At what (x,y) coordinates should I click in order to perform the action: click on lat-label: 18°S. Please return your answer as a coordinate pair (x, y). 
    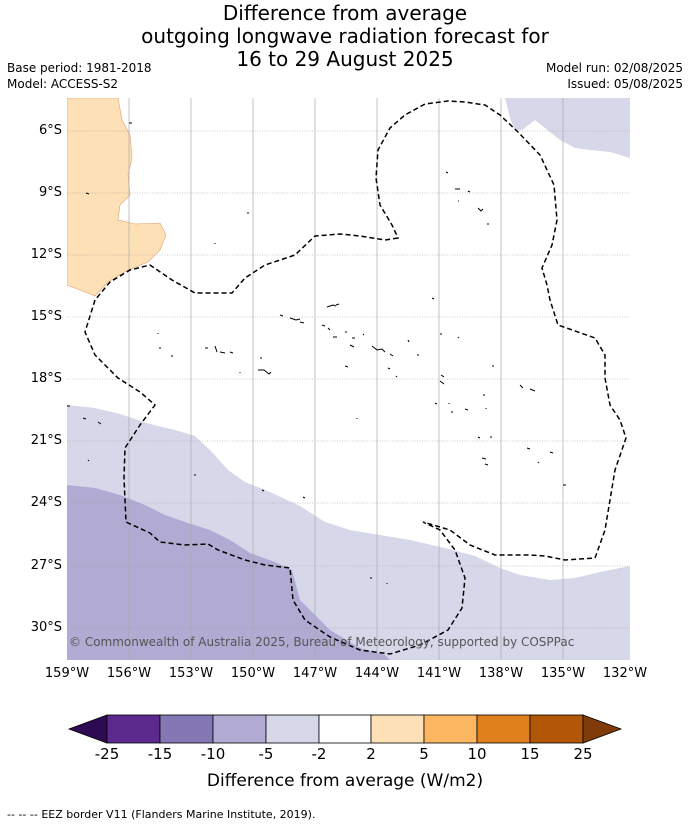
    Looking at the image, I should click on (46, 378).